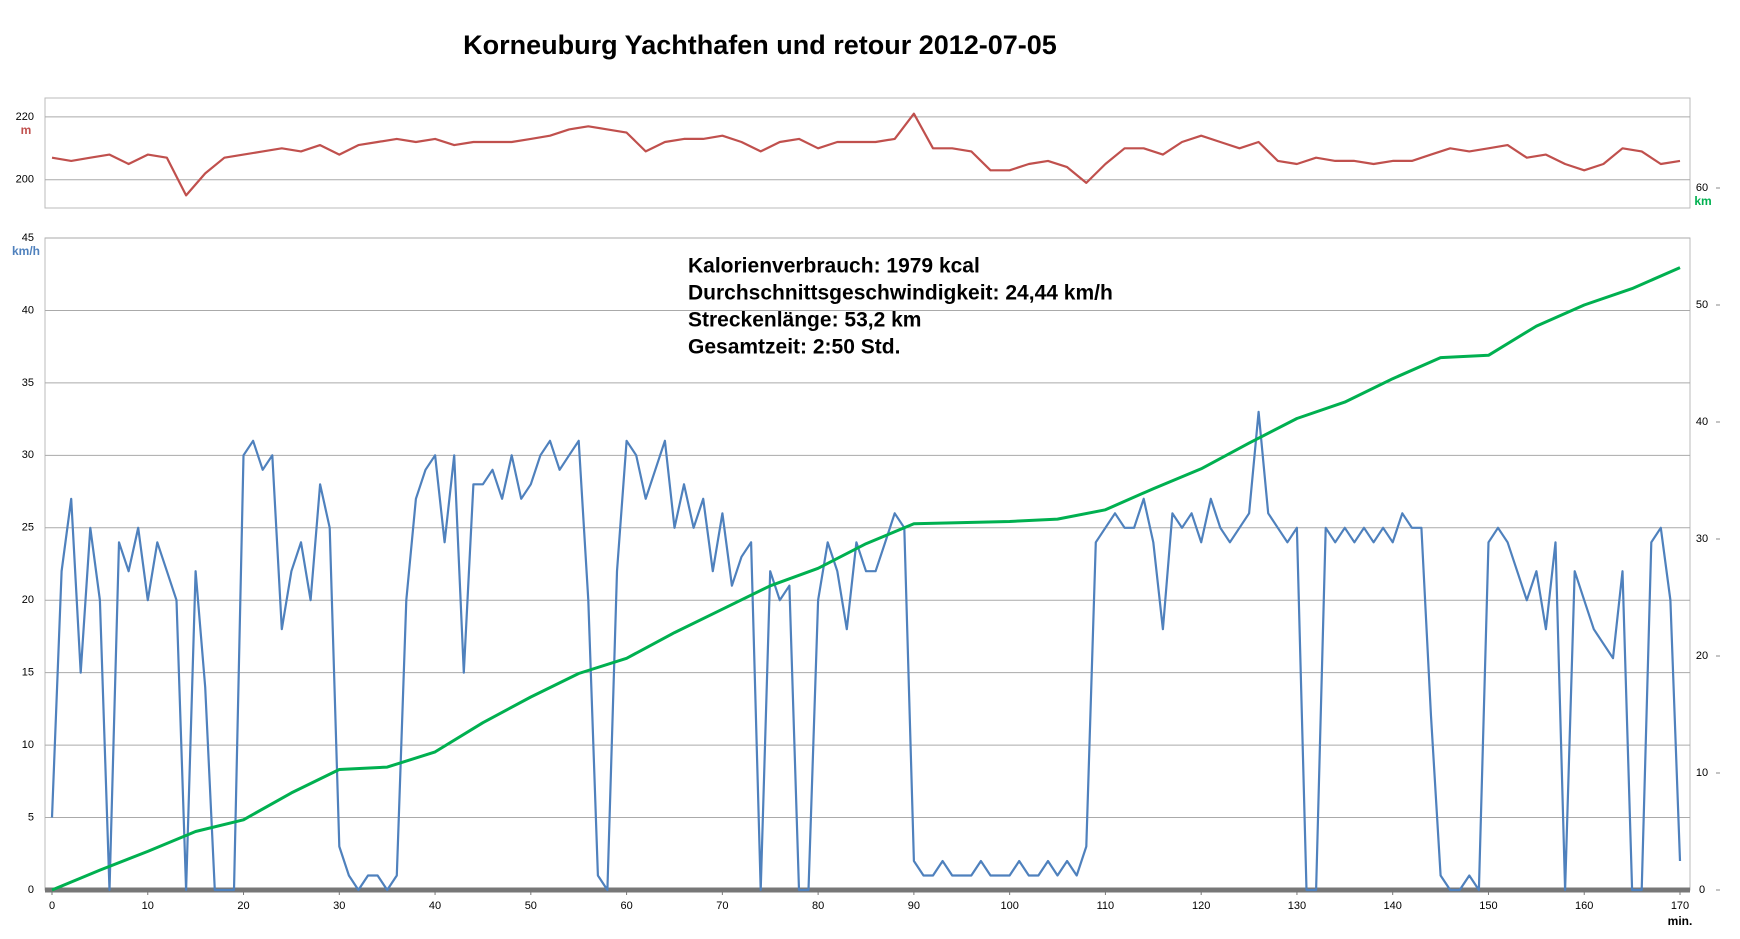 This screenshot has height=939, width=1740. Describe the element at coordinates (28, 383) in the screenshot. I see `y-tick-label: 35` at that location.